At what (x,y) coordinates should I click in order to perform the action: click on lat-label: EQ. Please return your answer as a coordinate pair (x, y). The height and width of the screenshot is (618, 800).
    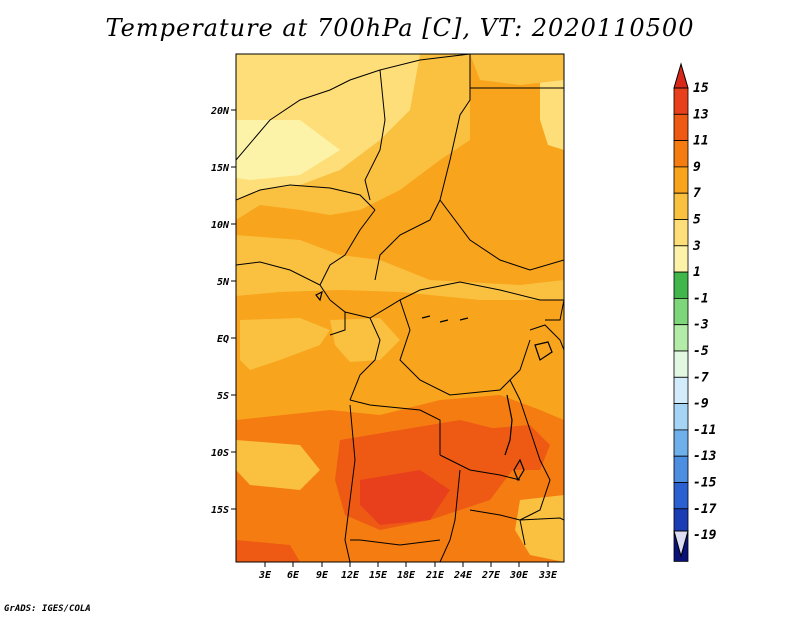
    Looking at the image, I should click on (223, 339).